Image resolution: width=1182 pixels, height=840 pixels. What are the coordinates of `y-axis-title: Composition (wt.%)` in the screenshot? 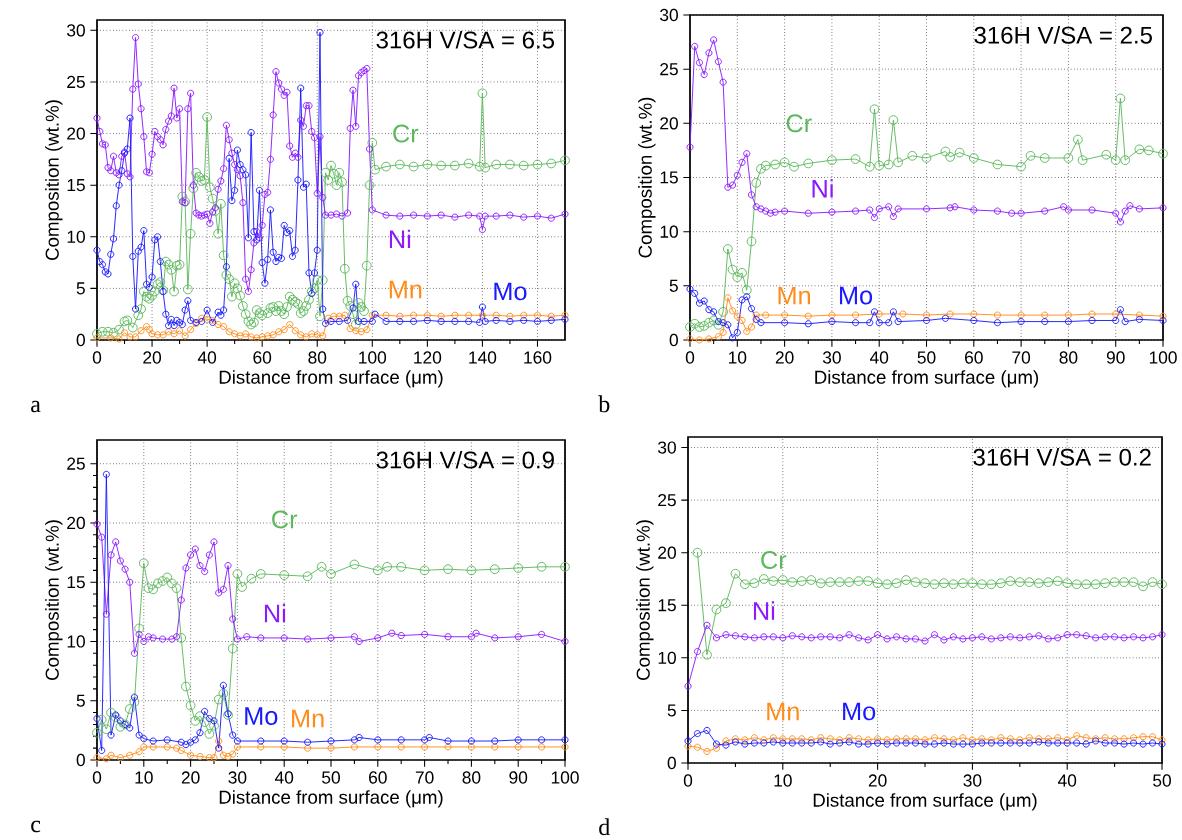 It's located at (647, 177).